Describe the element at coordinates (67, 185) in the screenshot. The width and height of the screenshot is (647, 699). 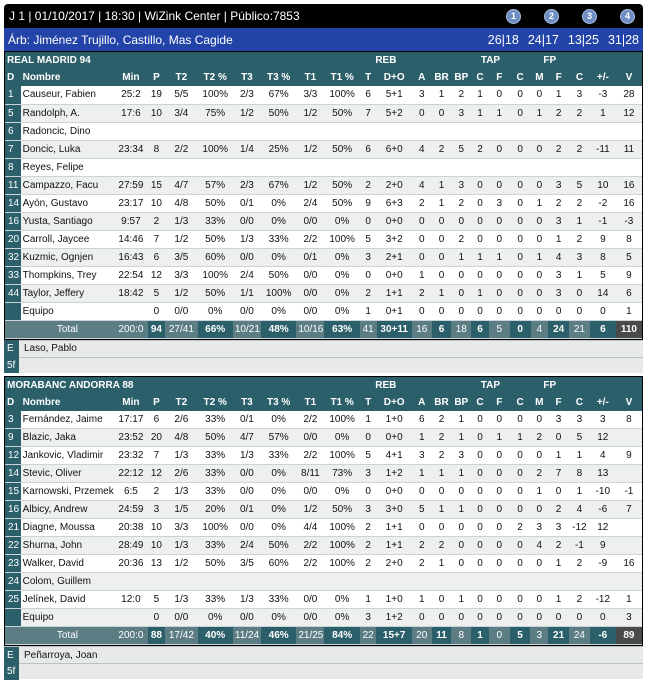
I see `player-name: Campazzo, Facu` at that location.